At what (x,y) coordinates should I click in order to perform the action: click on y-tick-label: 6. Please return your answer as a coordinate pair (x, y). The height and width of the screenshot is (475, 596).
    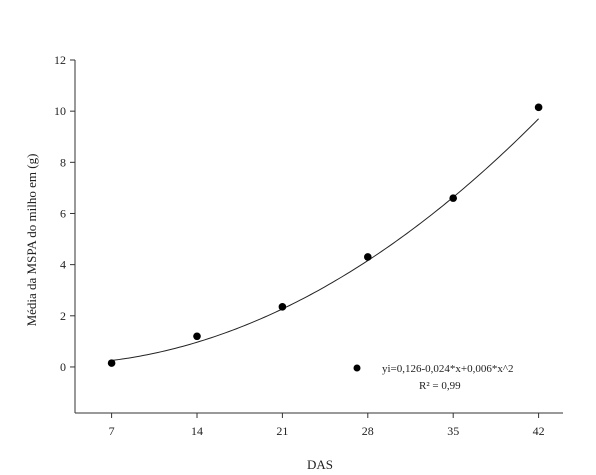
    Looking at the image, I should click on (63, 213).